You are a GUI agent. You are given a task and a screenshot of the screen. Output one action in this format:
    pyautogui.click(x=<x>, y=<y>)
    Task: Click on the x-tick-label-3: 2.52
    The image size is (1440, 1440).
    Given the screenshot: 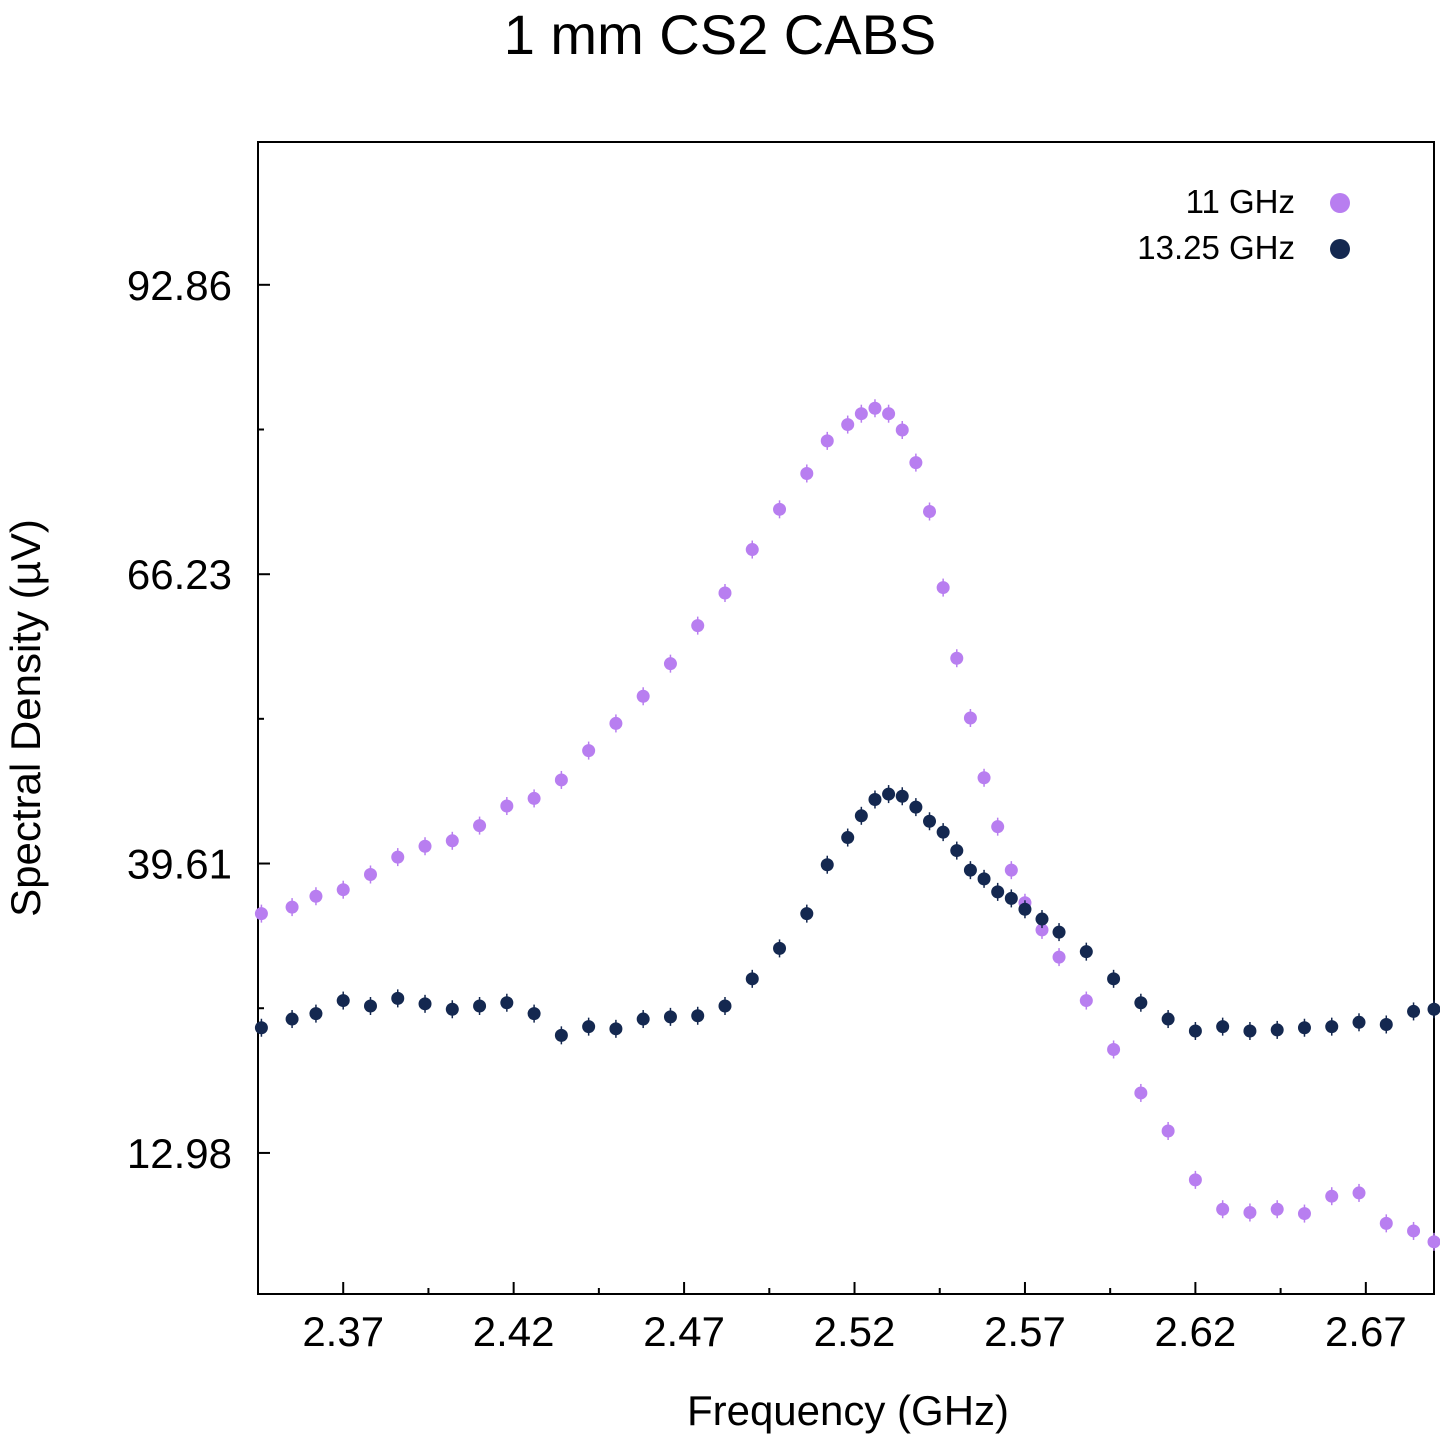 What is the action you would take?
    pyautogui.click(x=855, y=1331)
    